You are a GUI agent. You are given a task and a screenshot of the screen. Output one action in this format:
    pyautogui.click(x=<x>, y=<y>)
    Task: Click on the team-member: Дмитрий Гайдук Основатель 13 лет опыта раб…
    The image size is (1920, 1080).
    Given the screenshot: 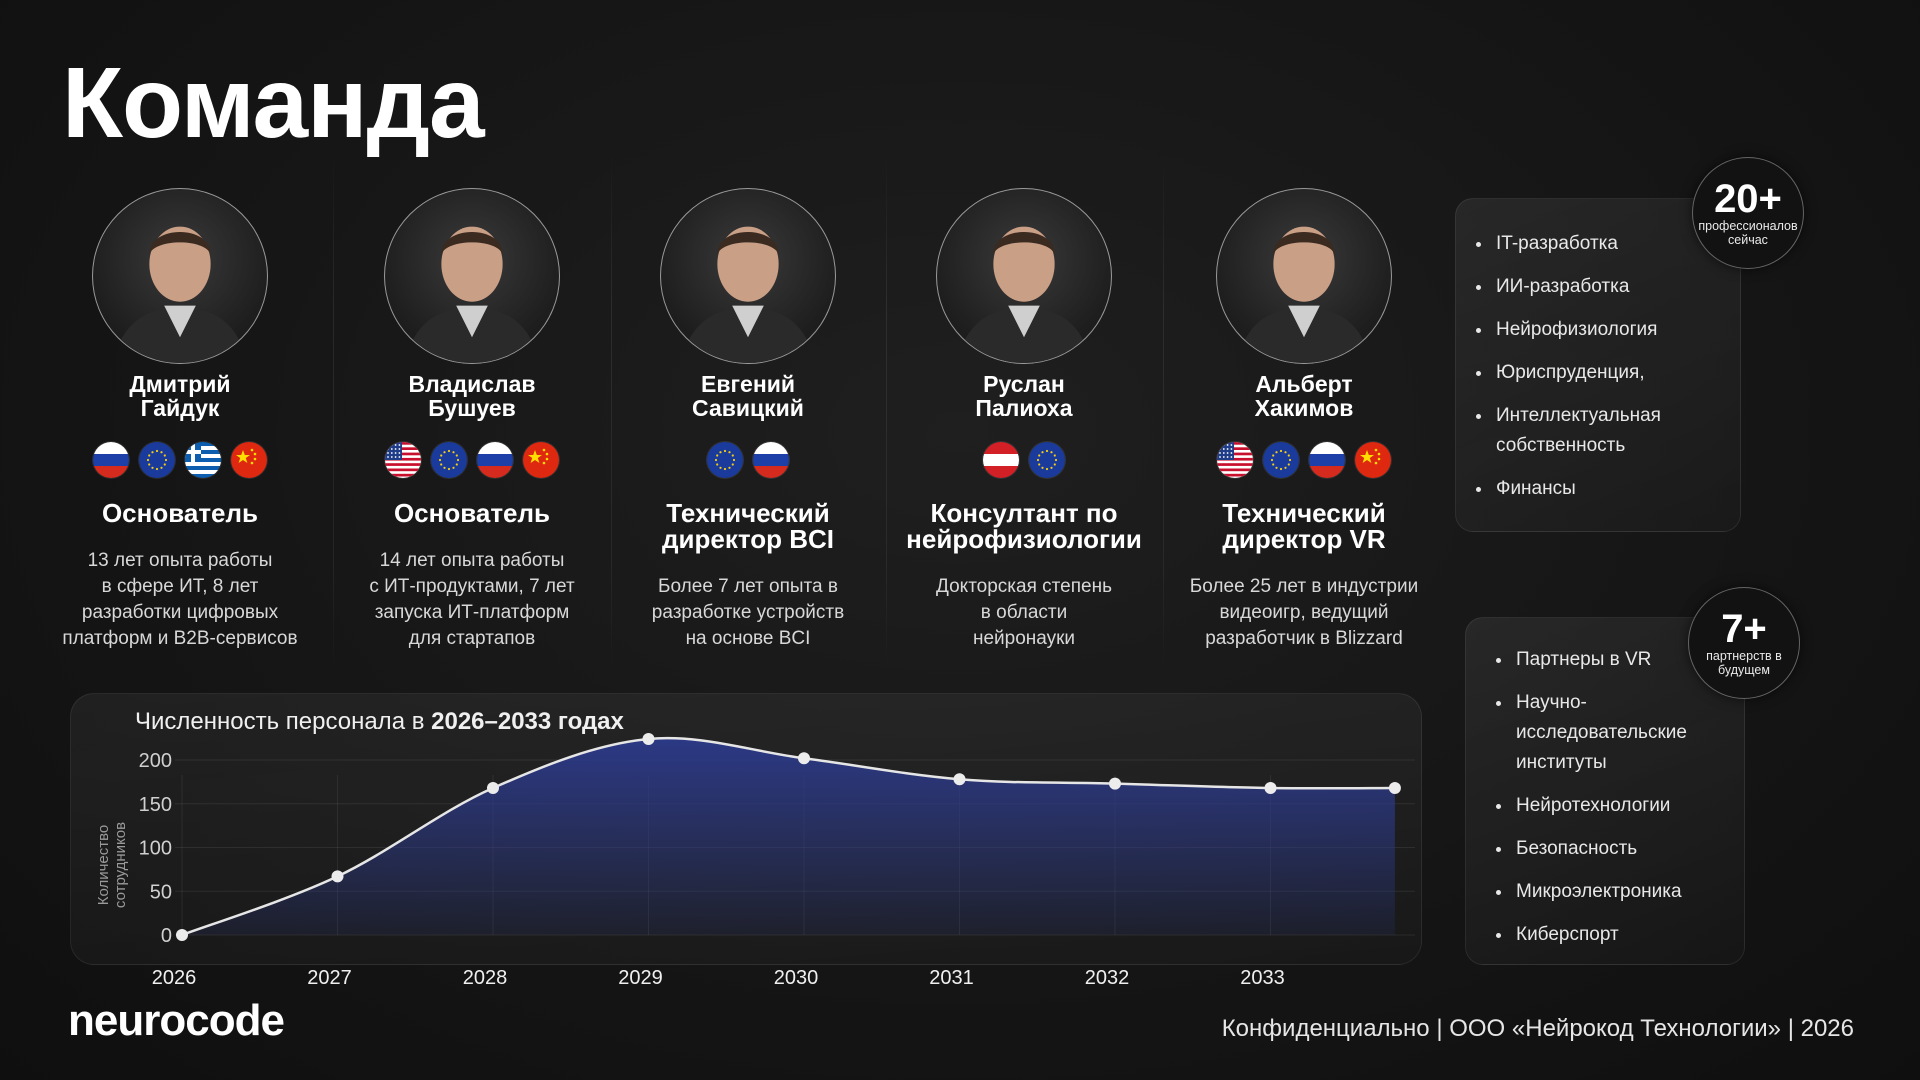 What is the action you would take?
    pyautogui.click(x=180, y=420)
    